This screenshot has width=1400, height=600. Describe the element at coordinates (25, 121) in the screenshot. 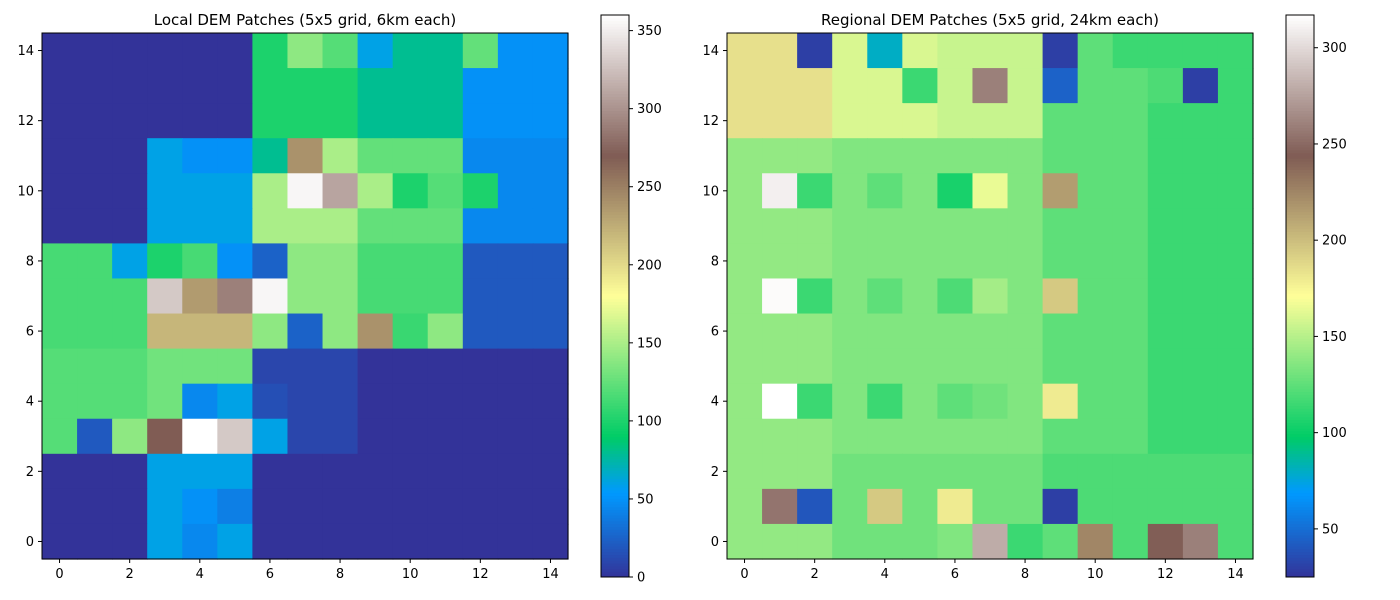

I see `y-tick-label: 12` at that location.